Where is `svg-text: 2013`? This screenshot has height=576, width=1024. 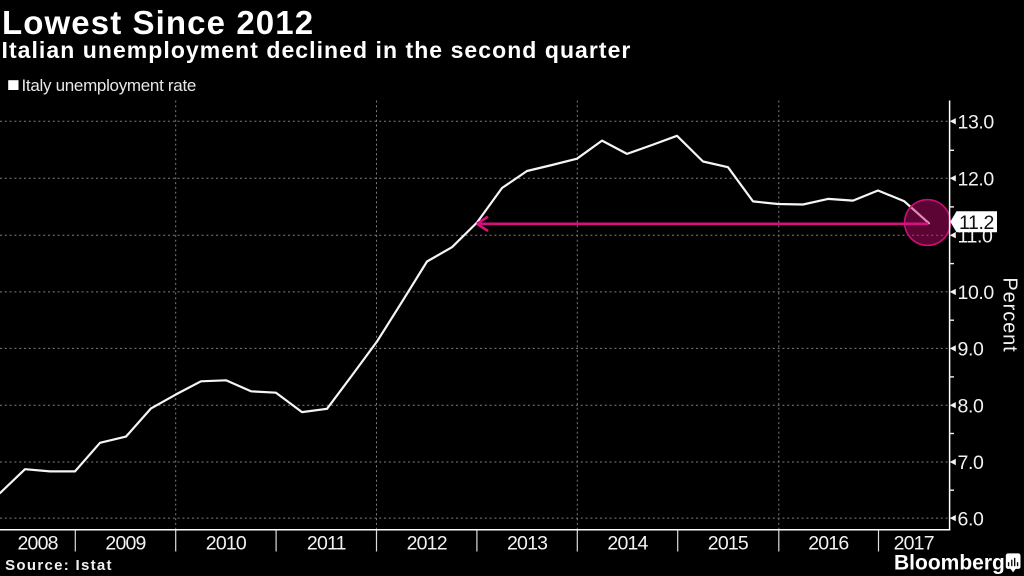 svg-text: 2013 is located at coordinates (527, 543).